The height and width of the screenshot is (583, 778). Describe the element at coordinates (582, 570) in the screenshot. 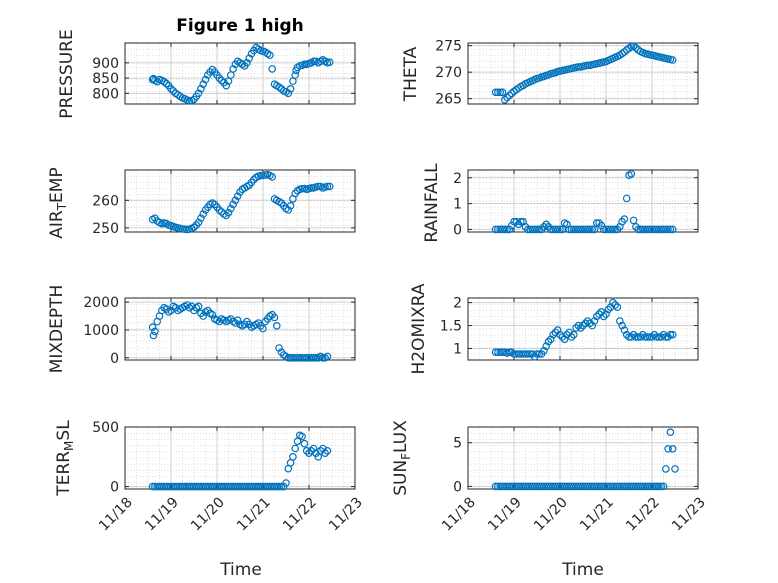

I see `xlabel-right: Time` at that location.